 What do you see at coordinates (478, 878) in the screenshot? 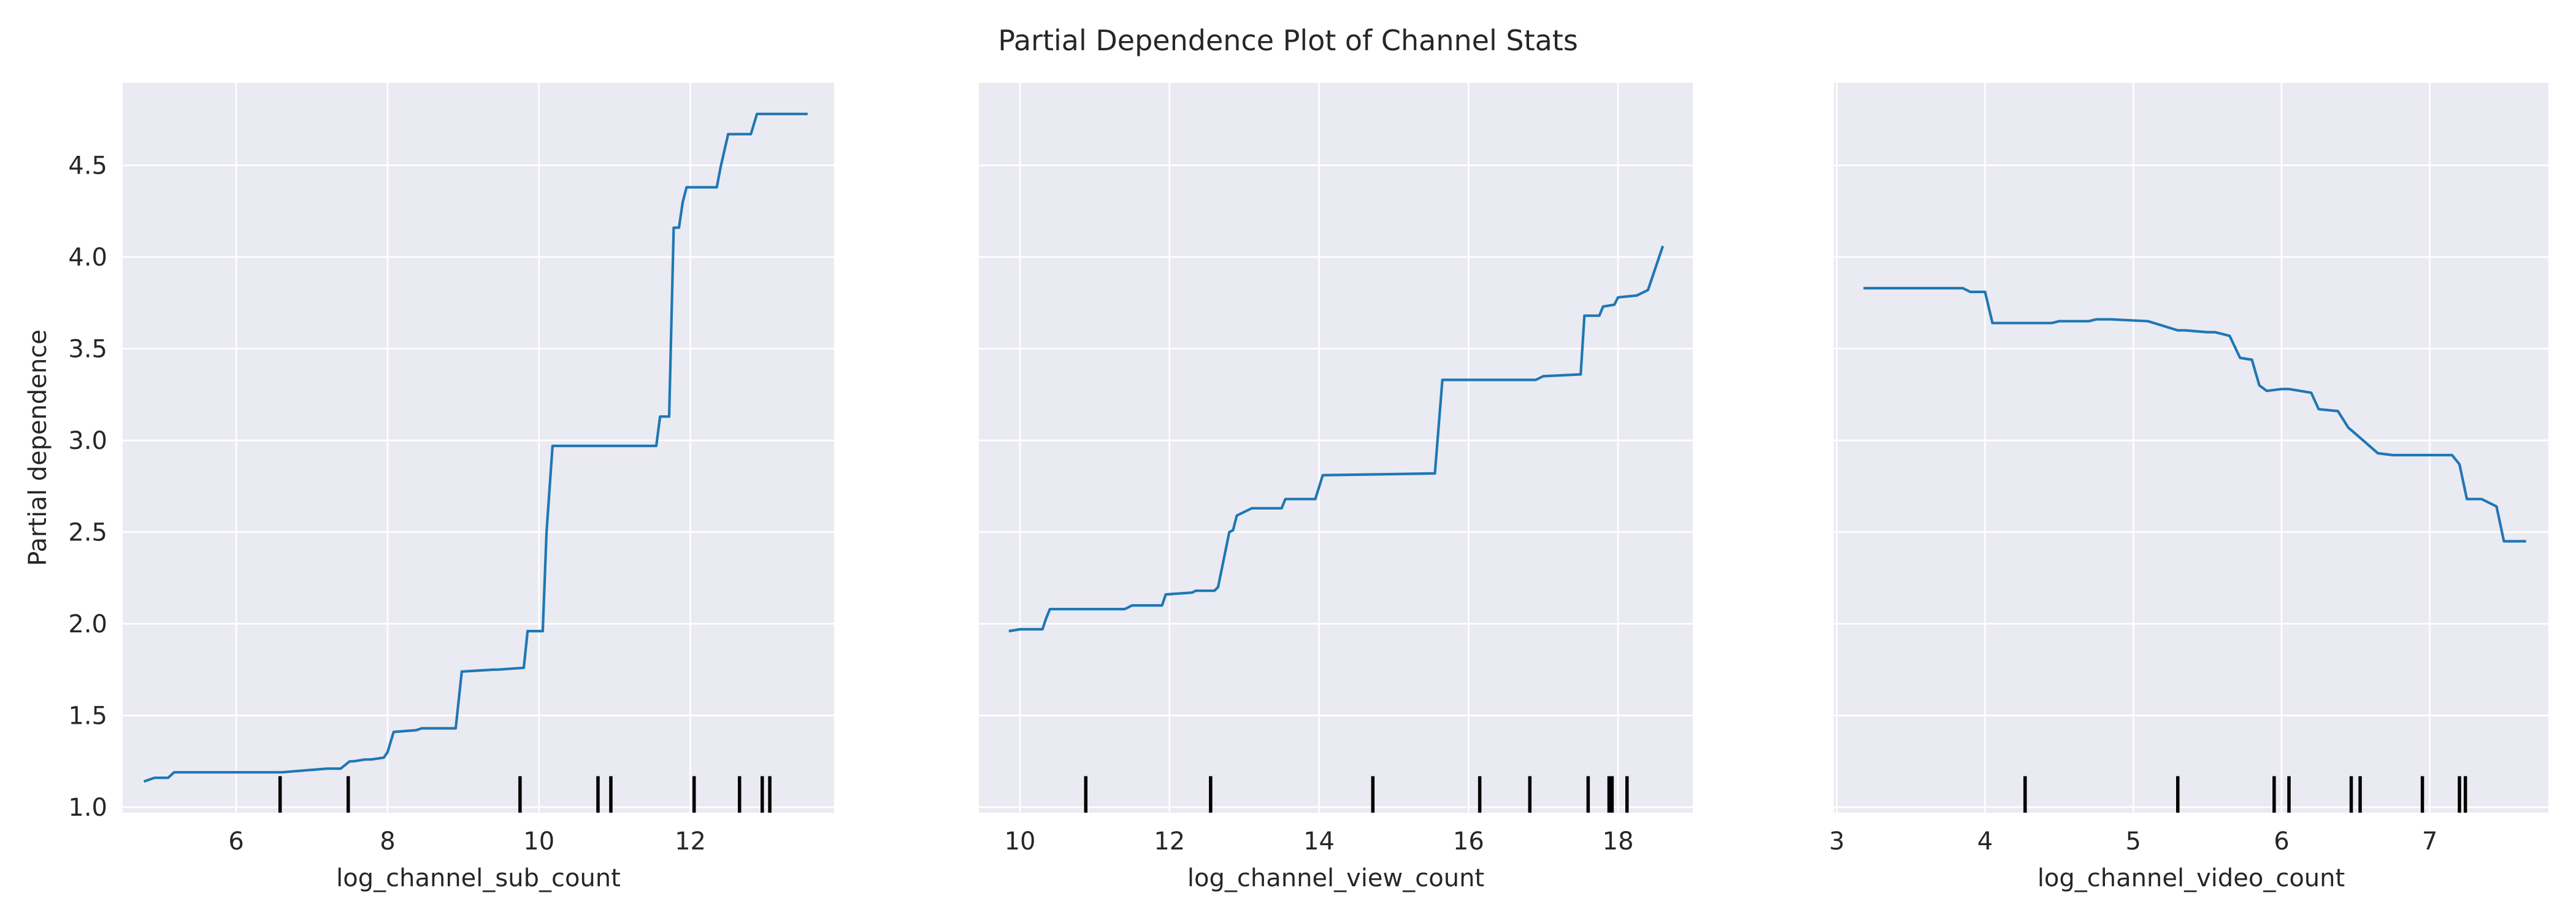
I see `x-axis-label: log_channel_sub_count` at bounding box center [478, 878].